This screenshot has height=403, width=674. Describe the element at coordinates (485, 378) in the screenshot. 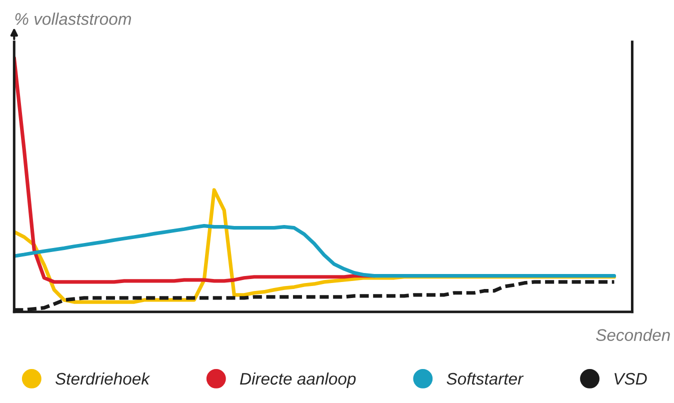

I see `legend-label: Softstarter` at that location.